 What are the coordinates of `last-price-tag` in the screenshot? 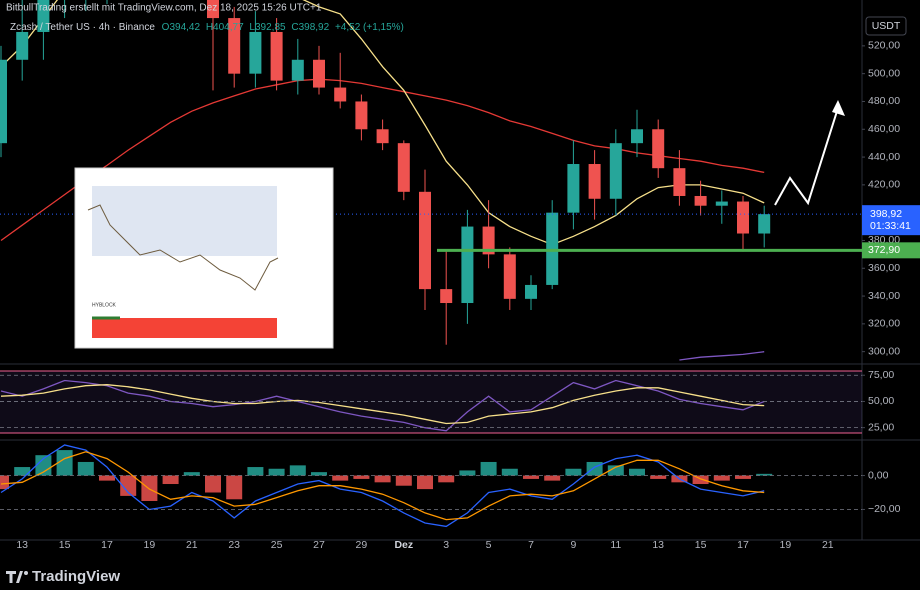 It's located at (891, 220).